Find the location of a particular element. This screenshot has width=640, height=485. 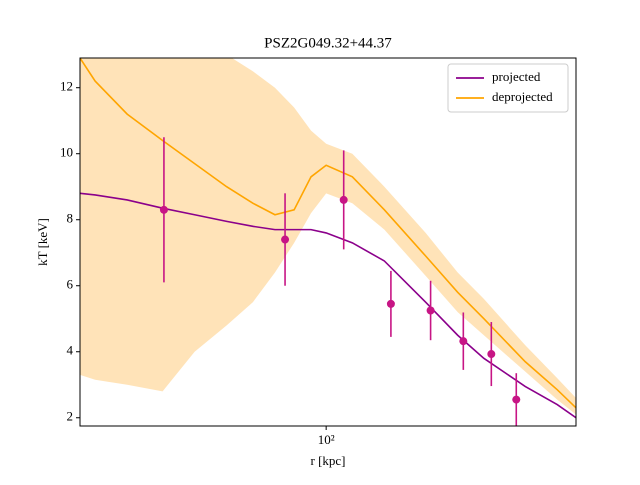

x-axis-label: r [kpc] is located at coordinates (327, 460).